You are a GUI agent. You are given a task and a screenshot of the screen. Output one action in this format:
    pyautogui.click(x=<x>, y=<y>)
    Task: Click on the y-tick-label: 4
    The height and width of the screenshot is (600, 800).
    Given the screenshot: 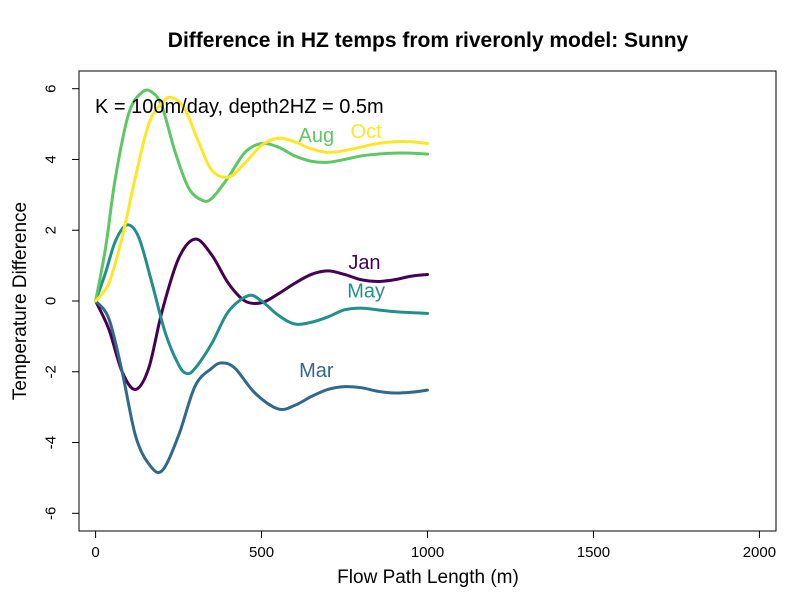 What is the action you would take?
    pyautogui.click(x=51, y=159)
    